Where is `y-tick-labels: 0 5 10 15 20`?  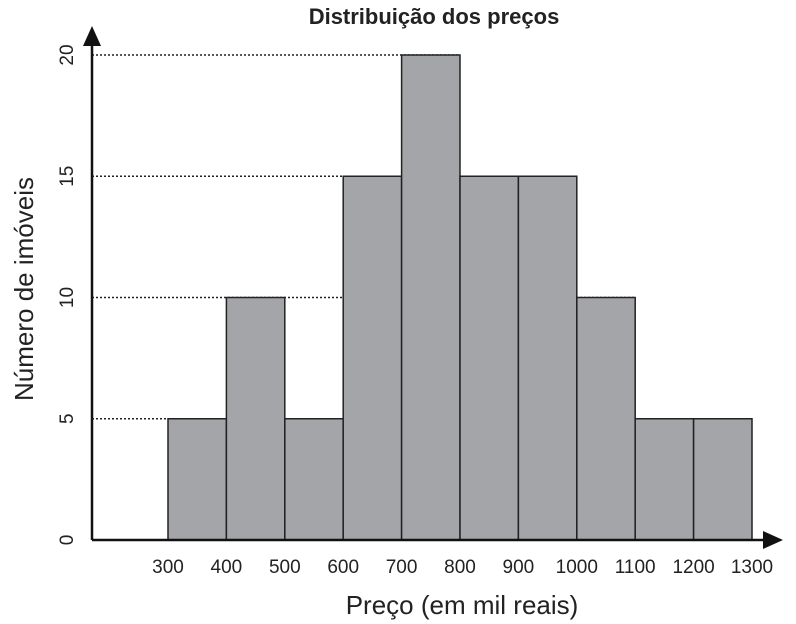 y-tick-labels: 0 5 10 15 20 is located at coordinates (67, 294).